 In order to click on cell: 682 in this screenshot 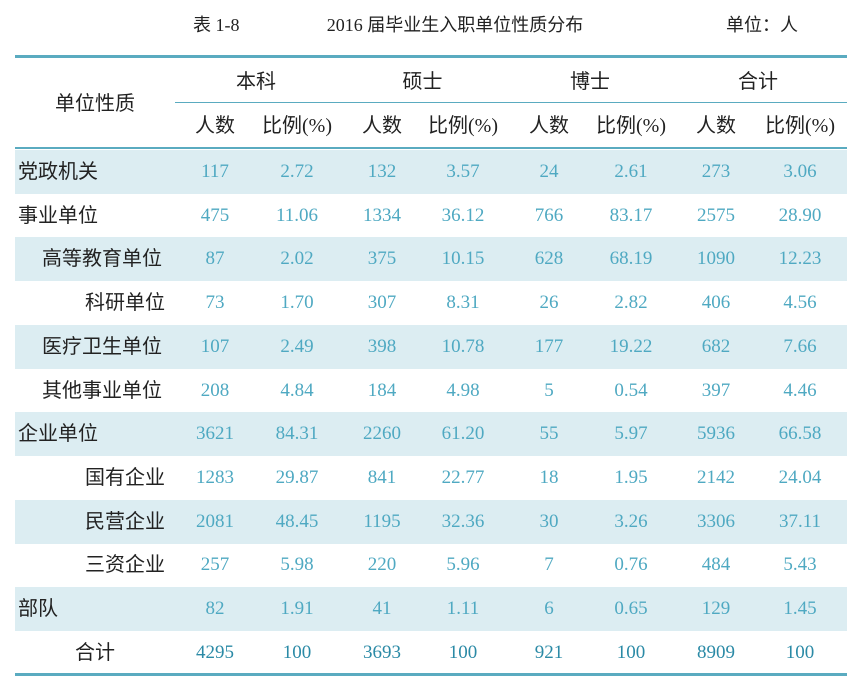, I will do `click(716, 346)`.